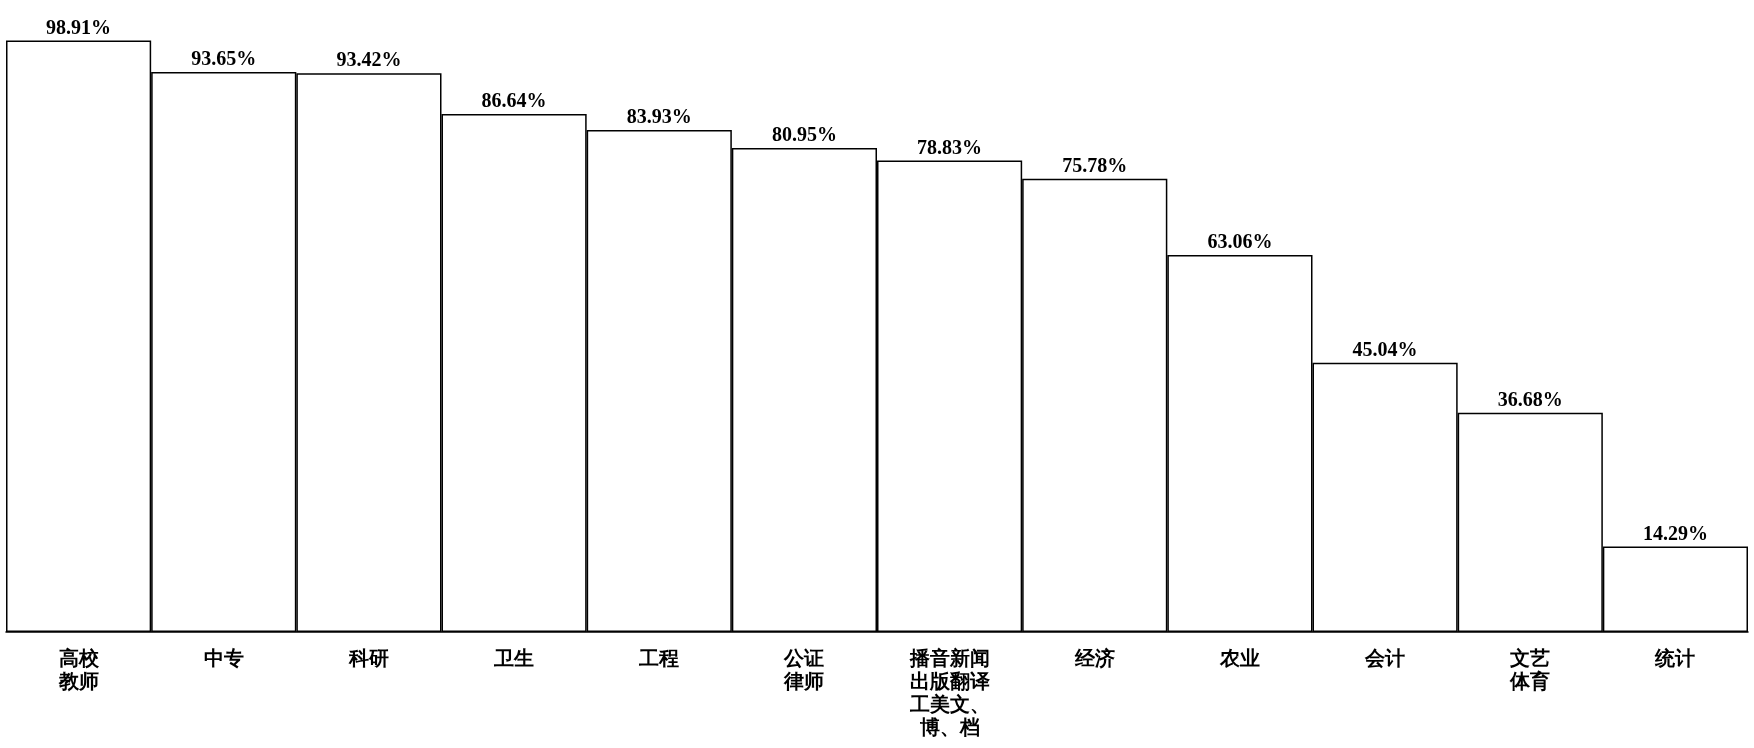 The height and width of the screenshot is (748, 1754). Describe the element at coordinates (1530, 398) in the screenshot. I see `data-label: 36.68%` at that location.